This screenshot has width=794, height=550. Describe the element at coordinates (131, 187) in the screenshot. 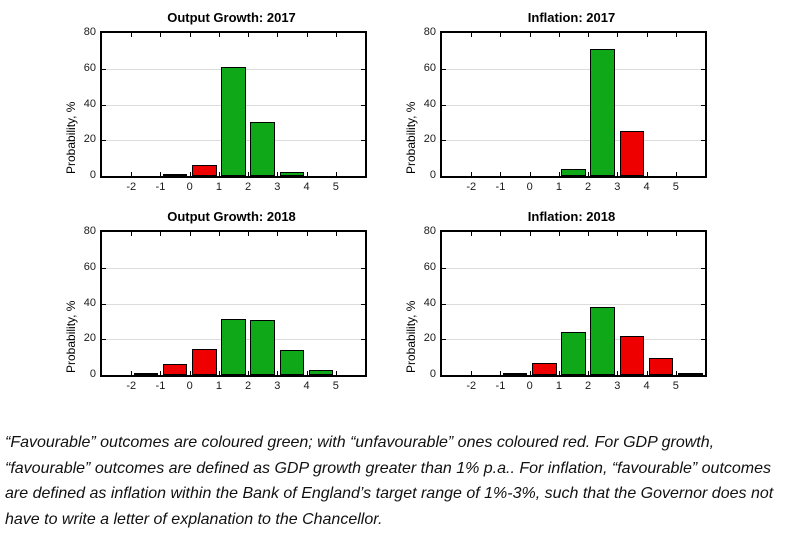

I see `x-tick-label: -2` at that location.